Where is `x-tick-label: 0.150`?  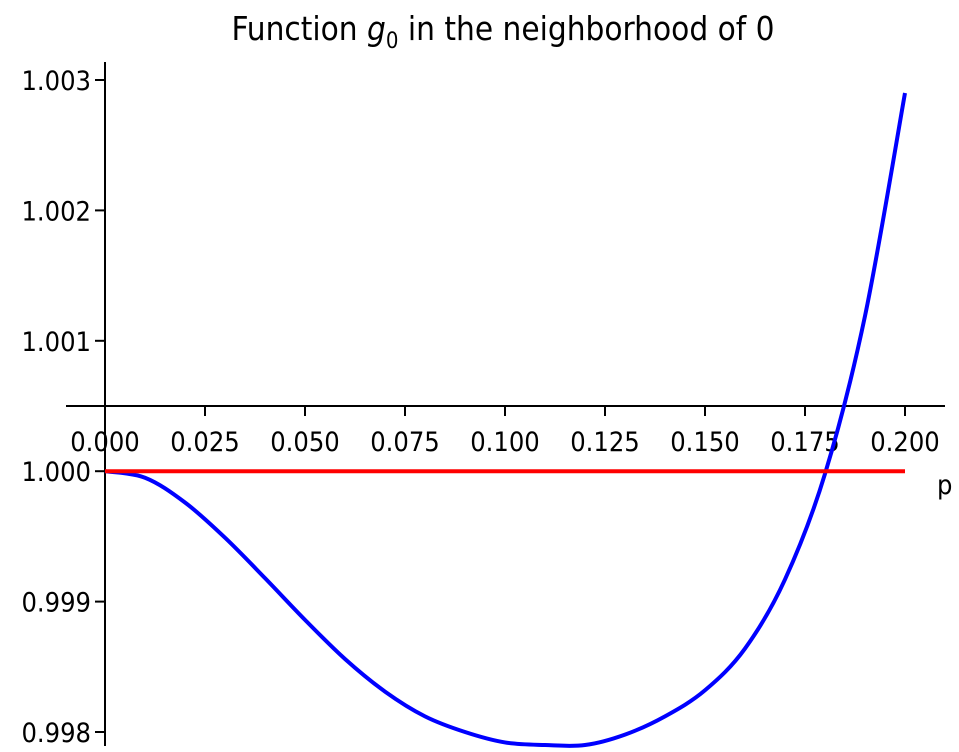 x-tick-label: 0.150 is located at coordinates (705, 442).